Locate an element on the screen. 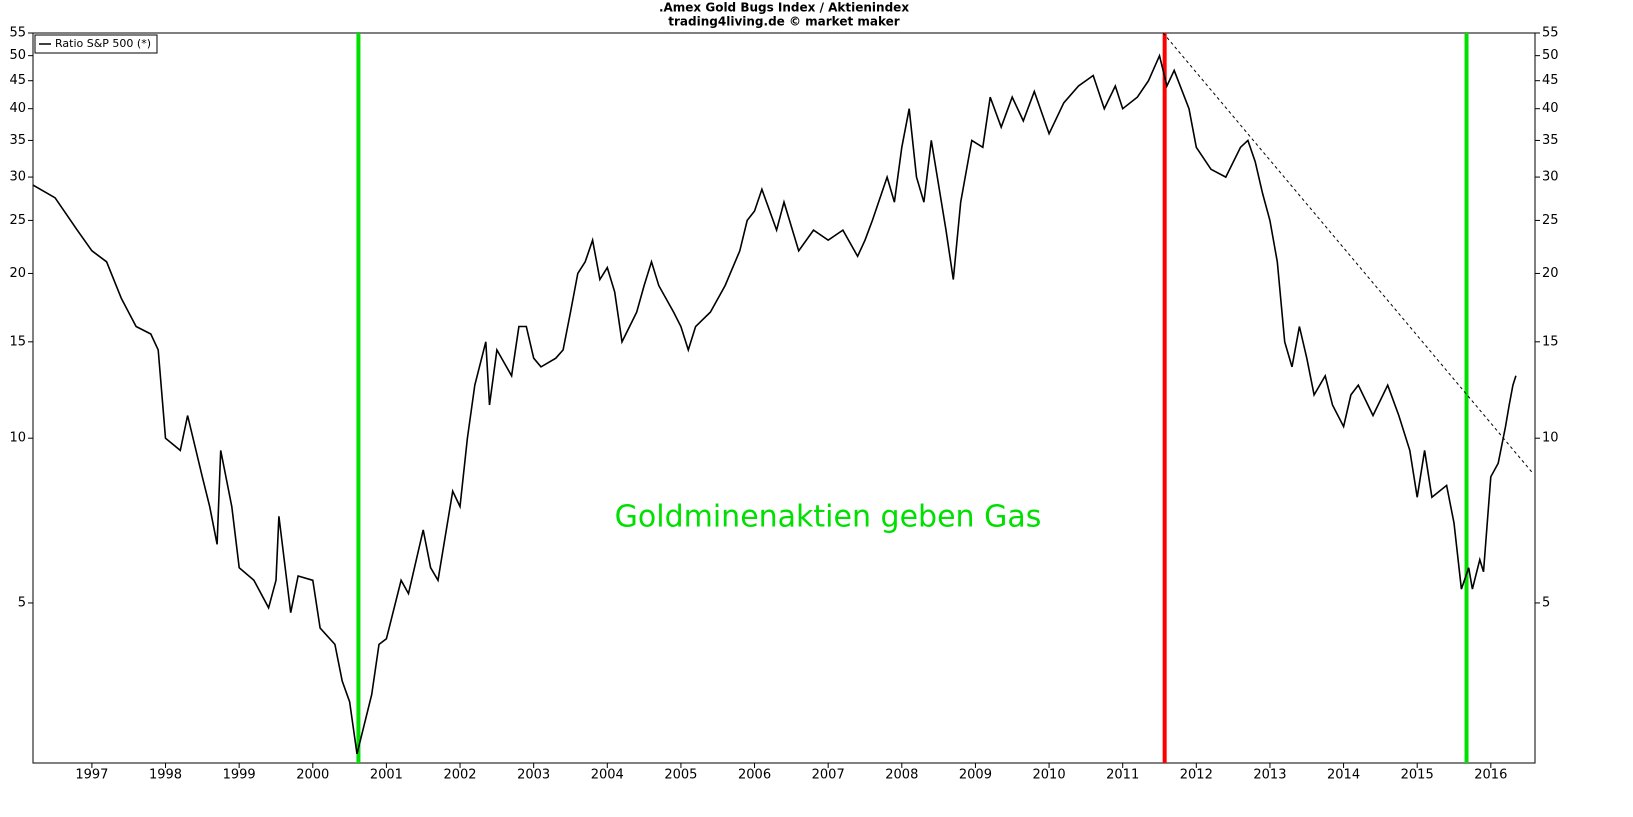 The image size is (1633, 817). y-tick-label: 15 is located at coordinates (17, 341).